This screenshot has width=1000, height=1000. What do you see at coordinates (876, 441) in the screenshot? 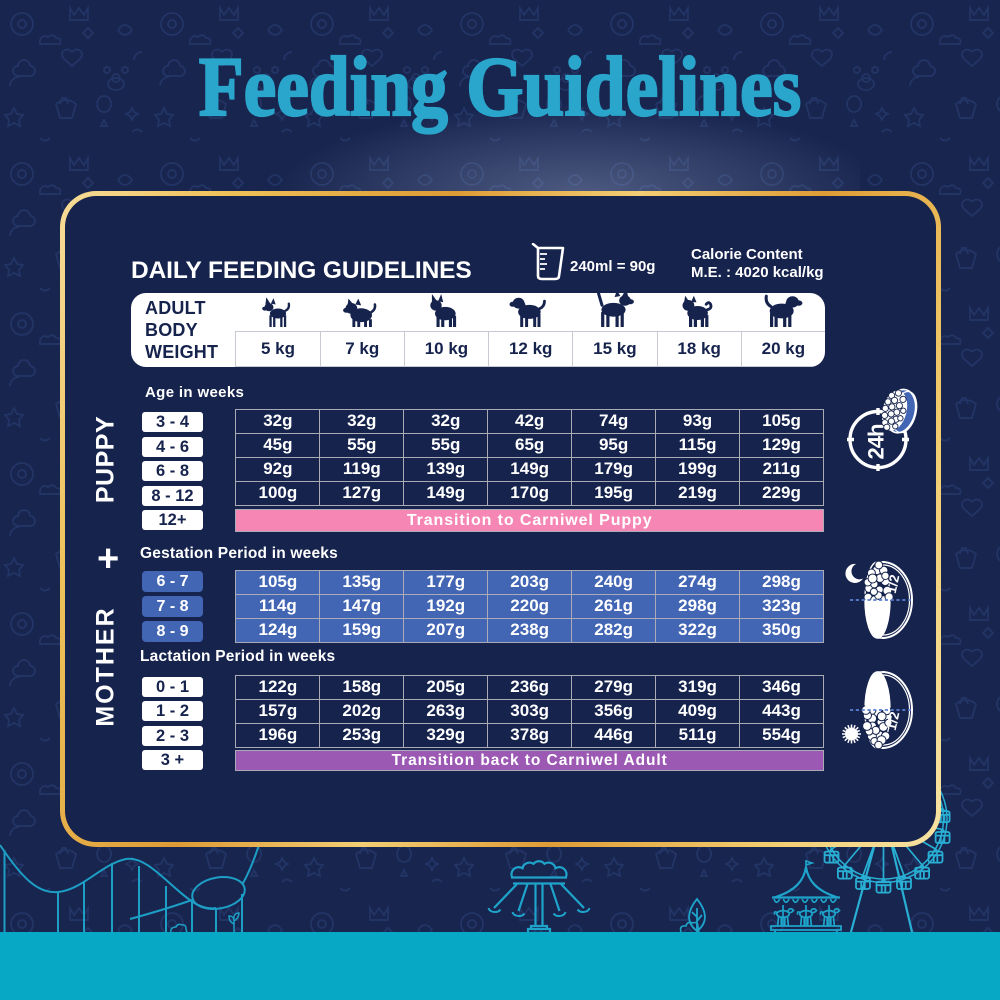
I see `svg-text: 24h` at bounding box center [876, 441].